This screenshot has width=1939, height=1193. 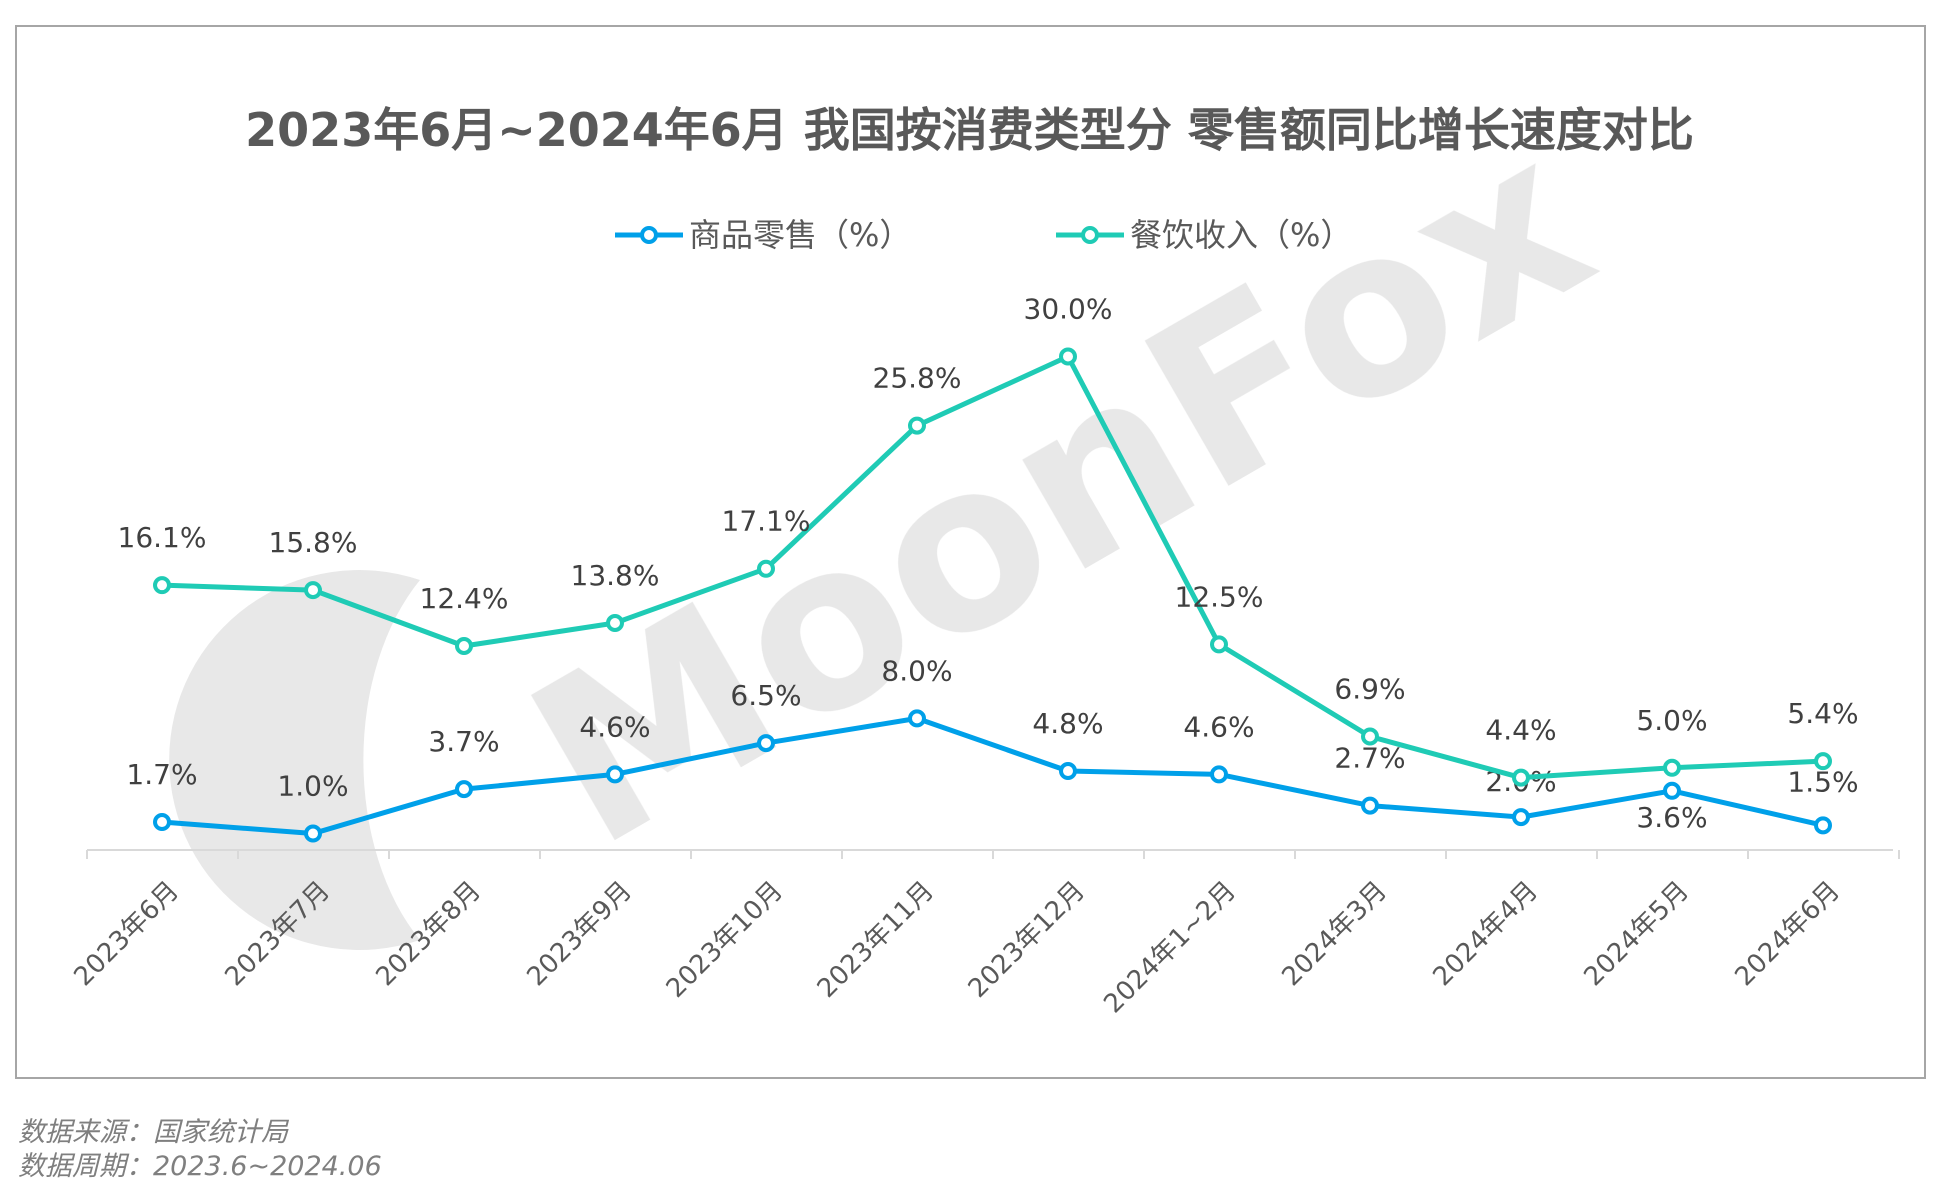 What do you see at coordinates (725, 940) in the screenshot?
I see `x-tick-label: 2023年10月` at bounding box center [725, 940].